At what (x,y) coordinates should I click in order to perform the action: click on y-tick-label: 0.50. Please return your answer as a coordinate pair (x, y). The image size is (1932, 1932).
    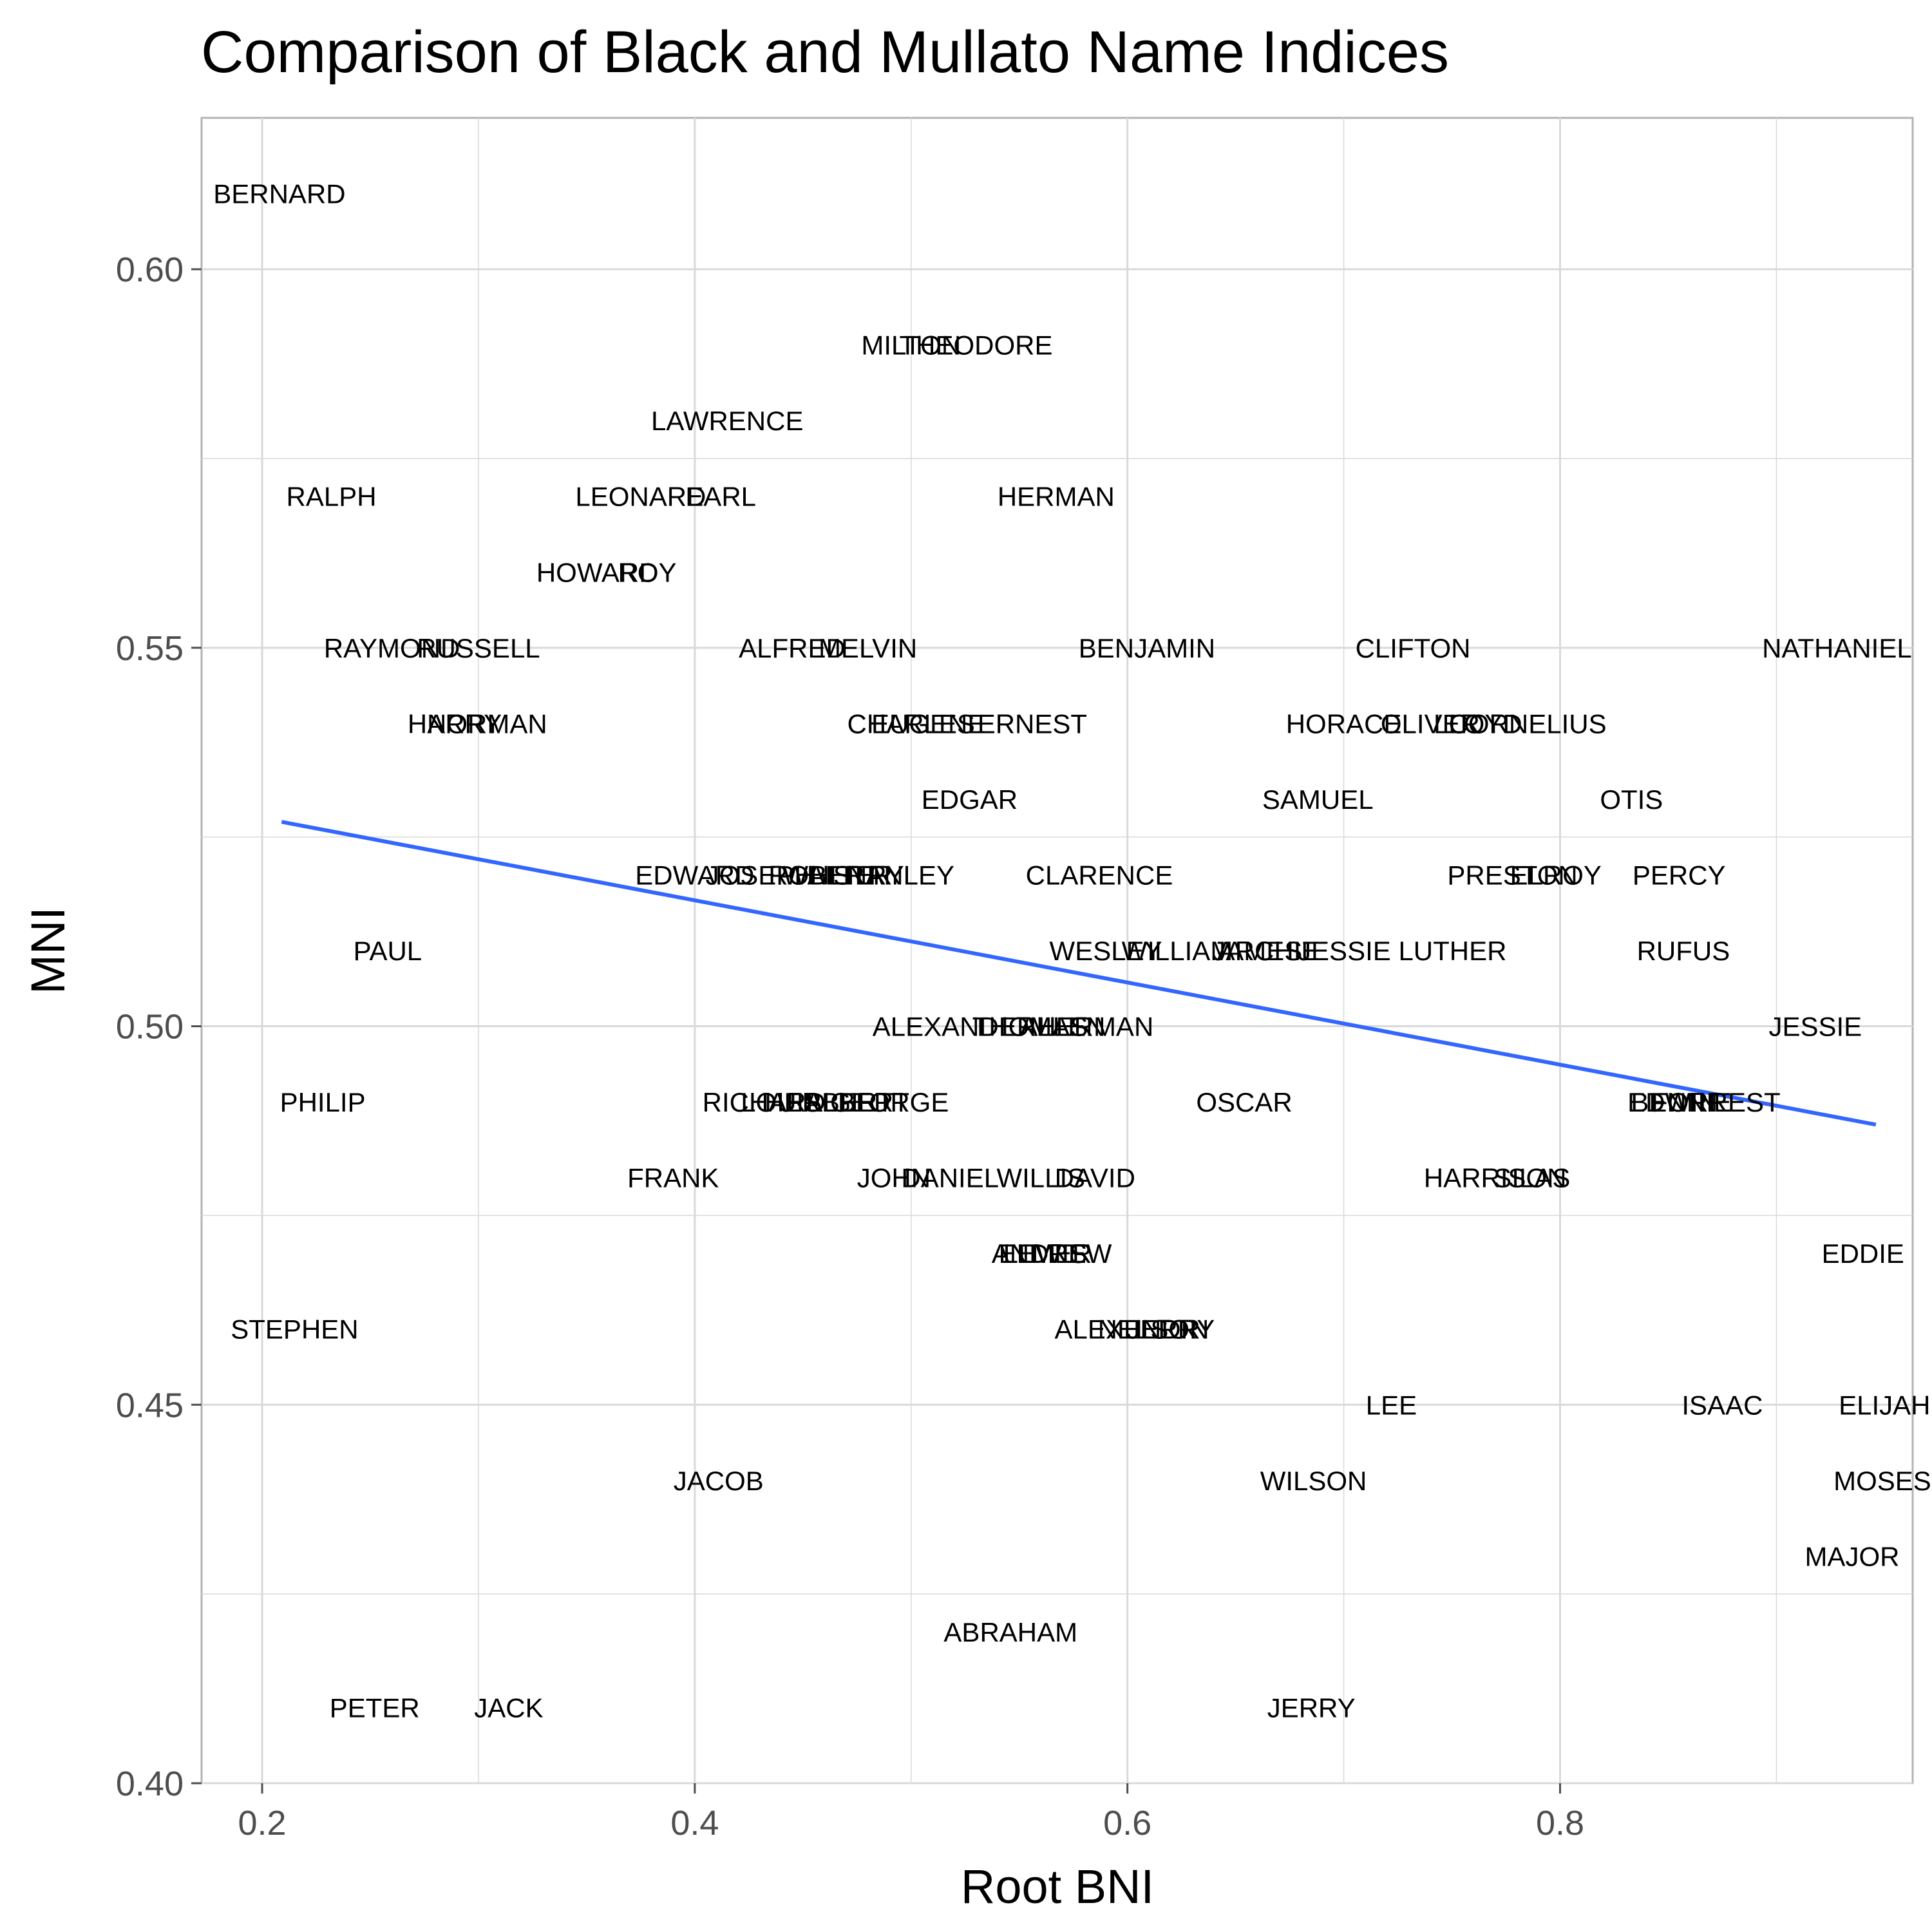
    Looking at the image, I should click on (150, 1027).